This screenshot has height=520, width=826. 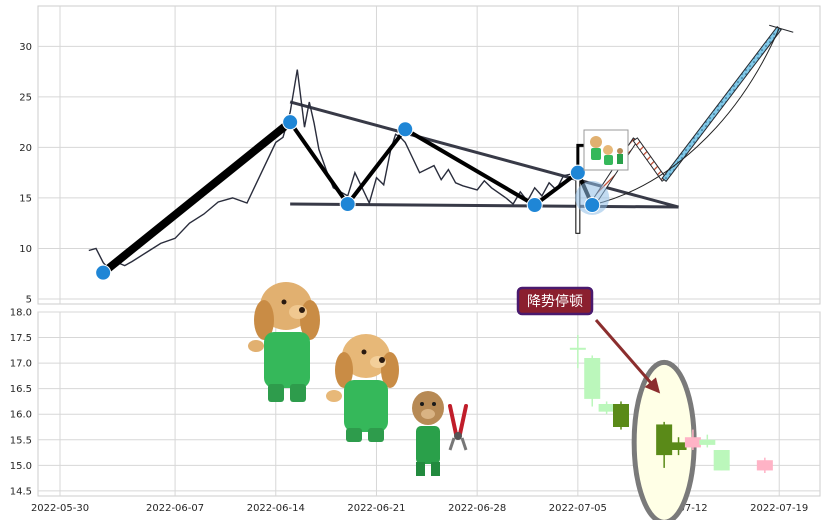 I want to click on bottom-x-tick-label: 2022-06-28, so click(x=477, y=508).